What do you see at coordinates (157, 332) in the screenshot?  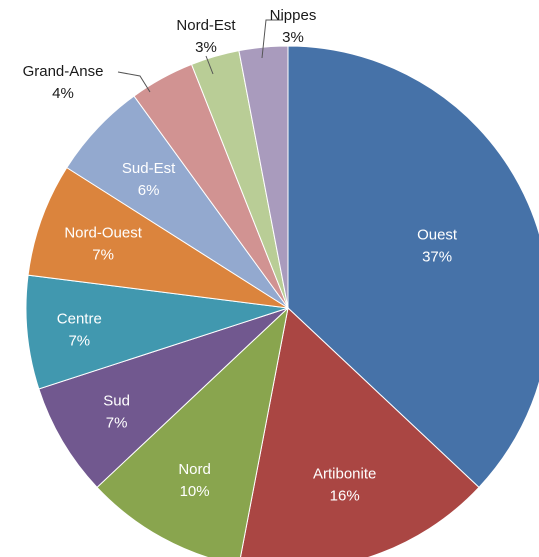 I see `slice-centre` at bounding box center [157, 332].